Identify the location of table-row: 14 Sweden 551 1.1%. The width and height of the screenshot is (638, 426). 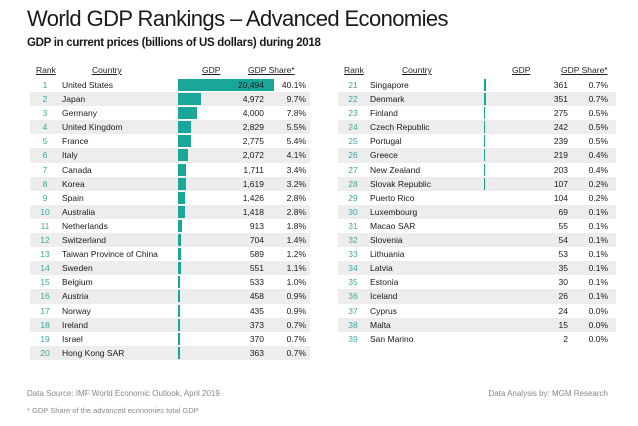
(170, 268).